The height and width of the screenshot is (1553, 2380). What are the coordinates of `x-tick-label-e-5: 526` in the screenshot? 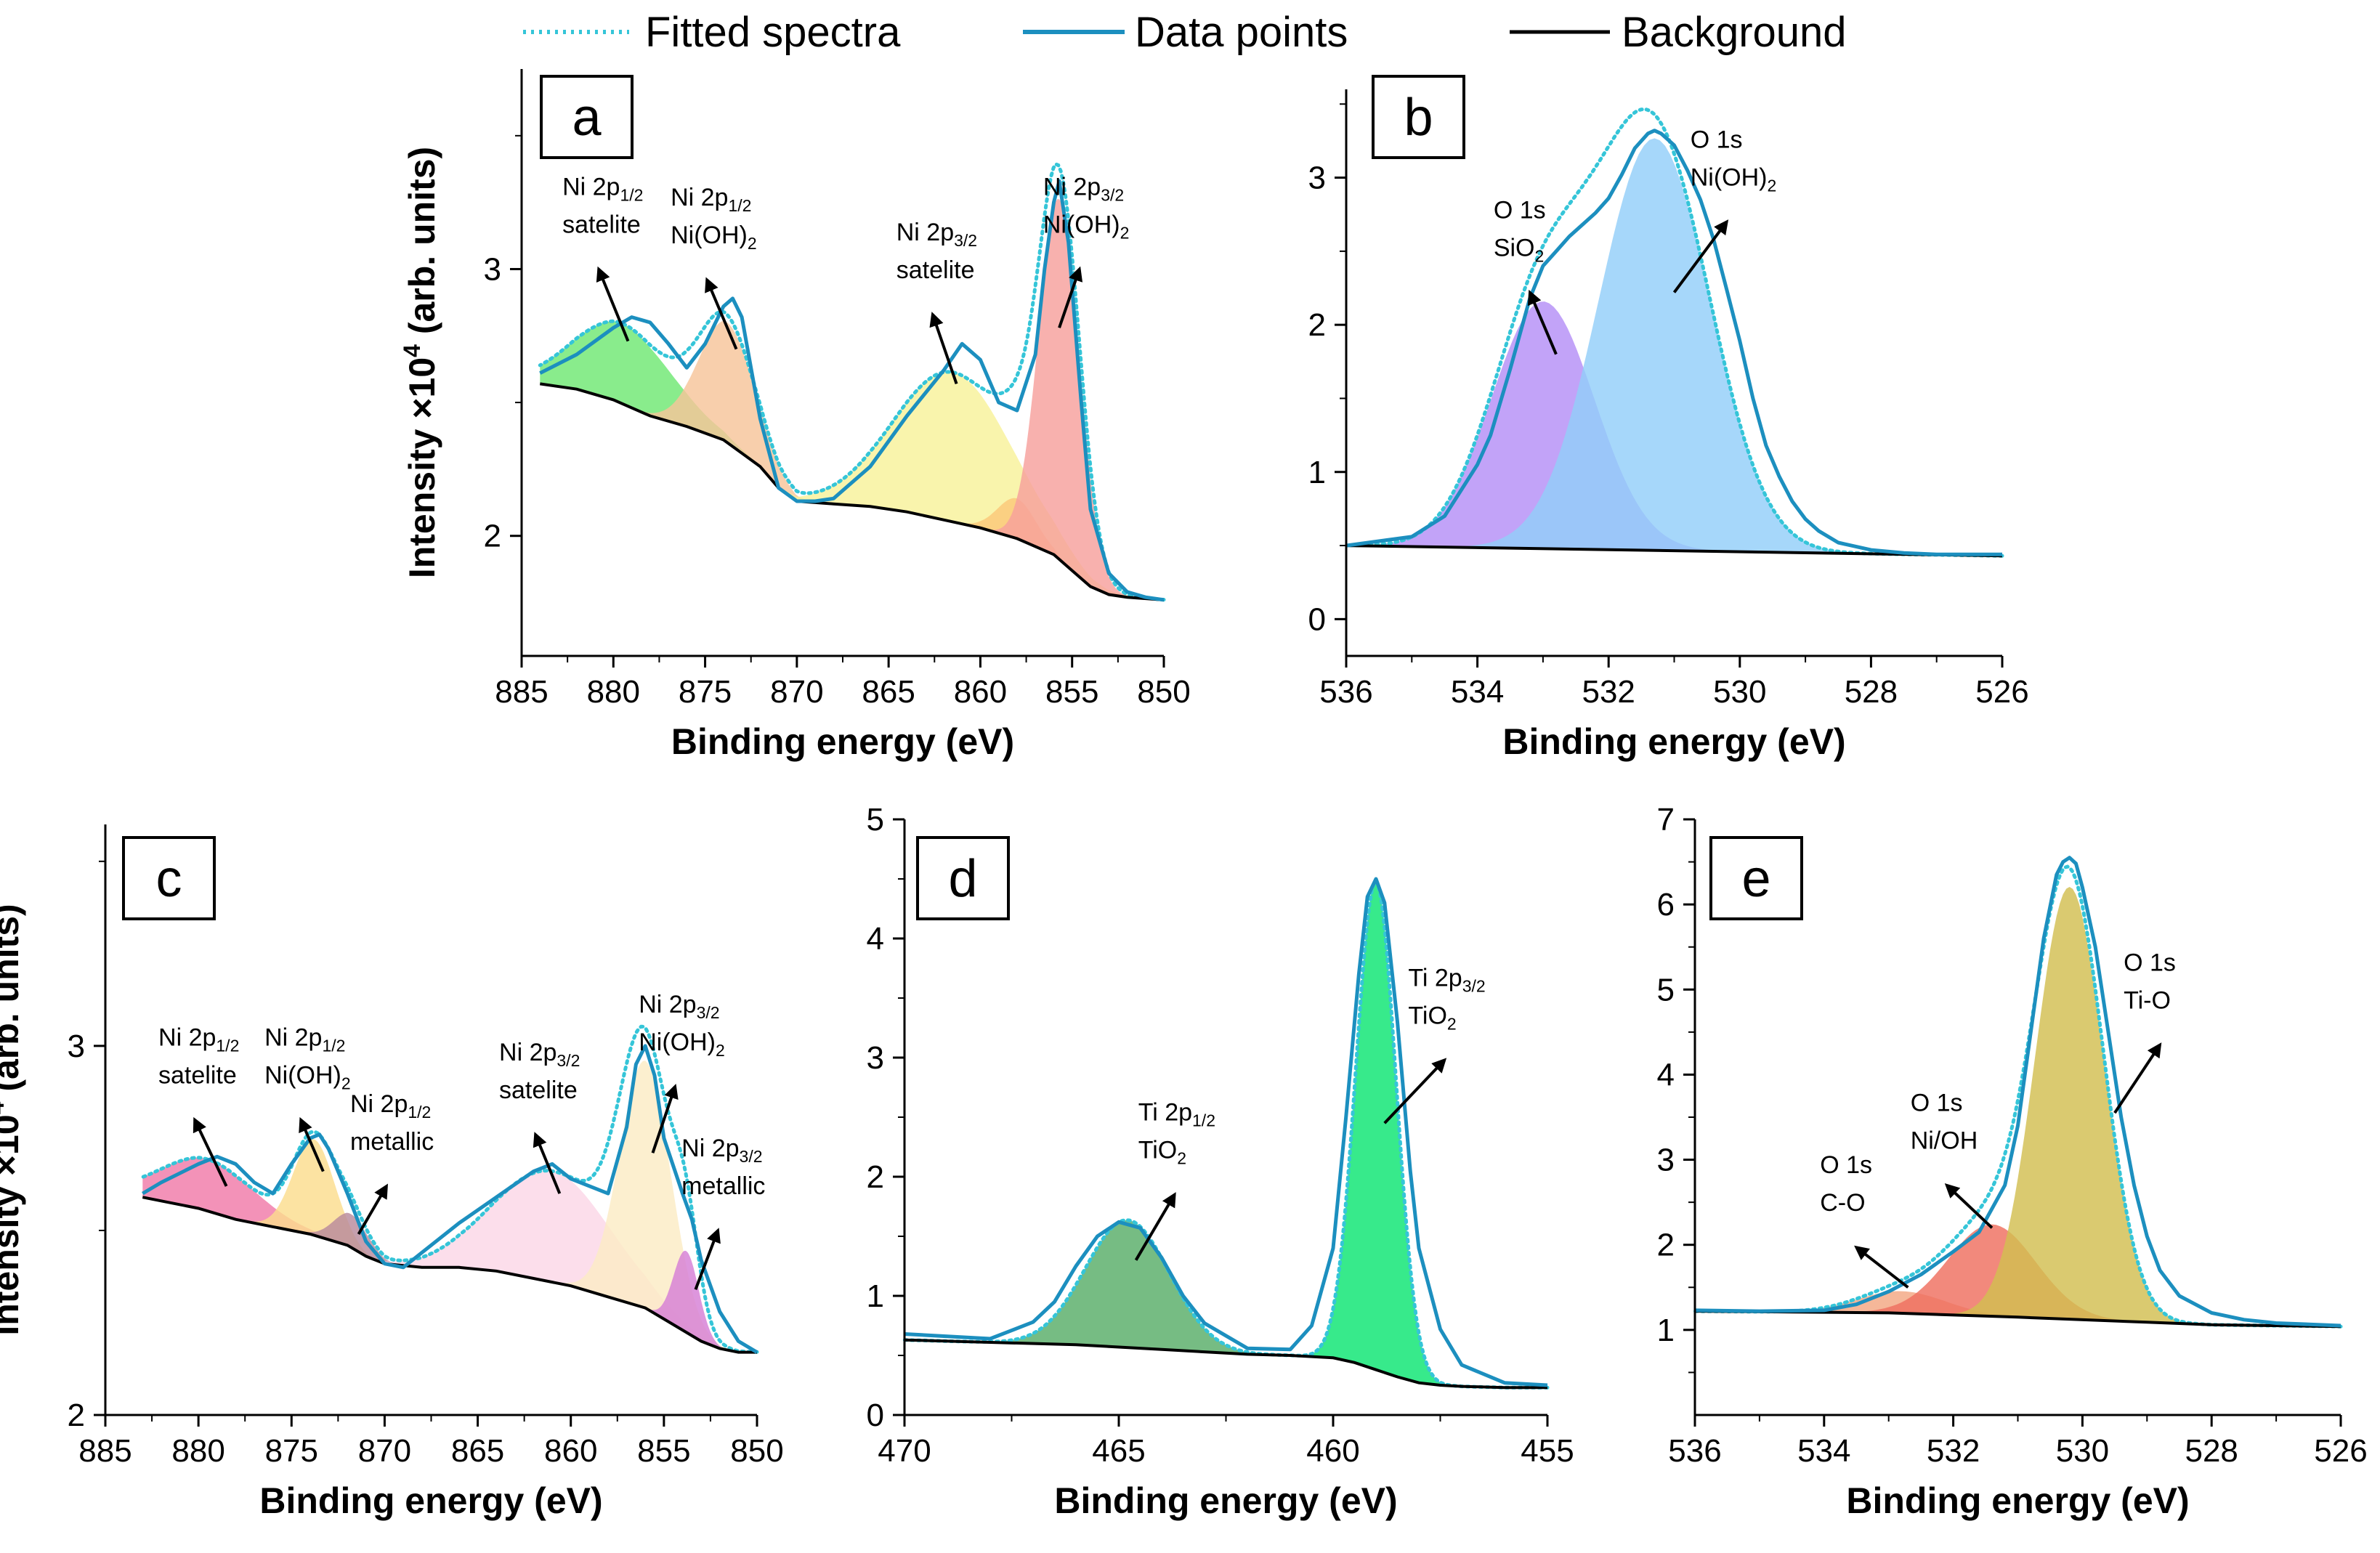 It's located at (2340, 1451).